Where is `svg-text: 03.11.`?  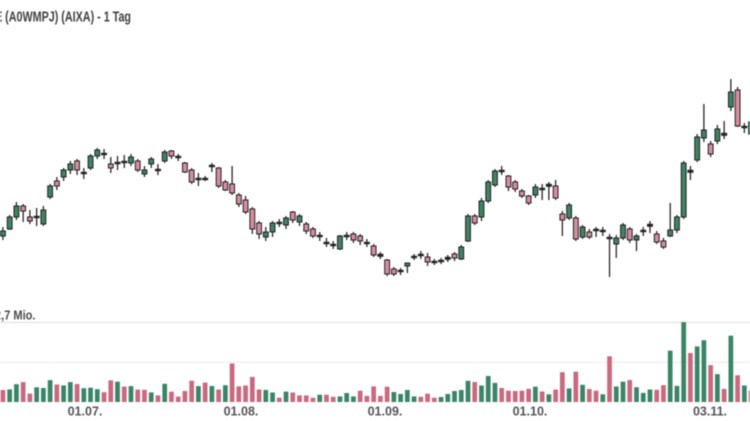 svg-text: 03.11. is located at coordinates (710, 412).